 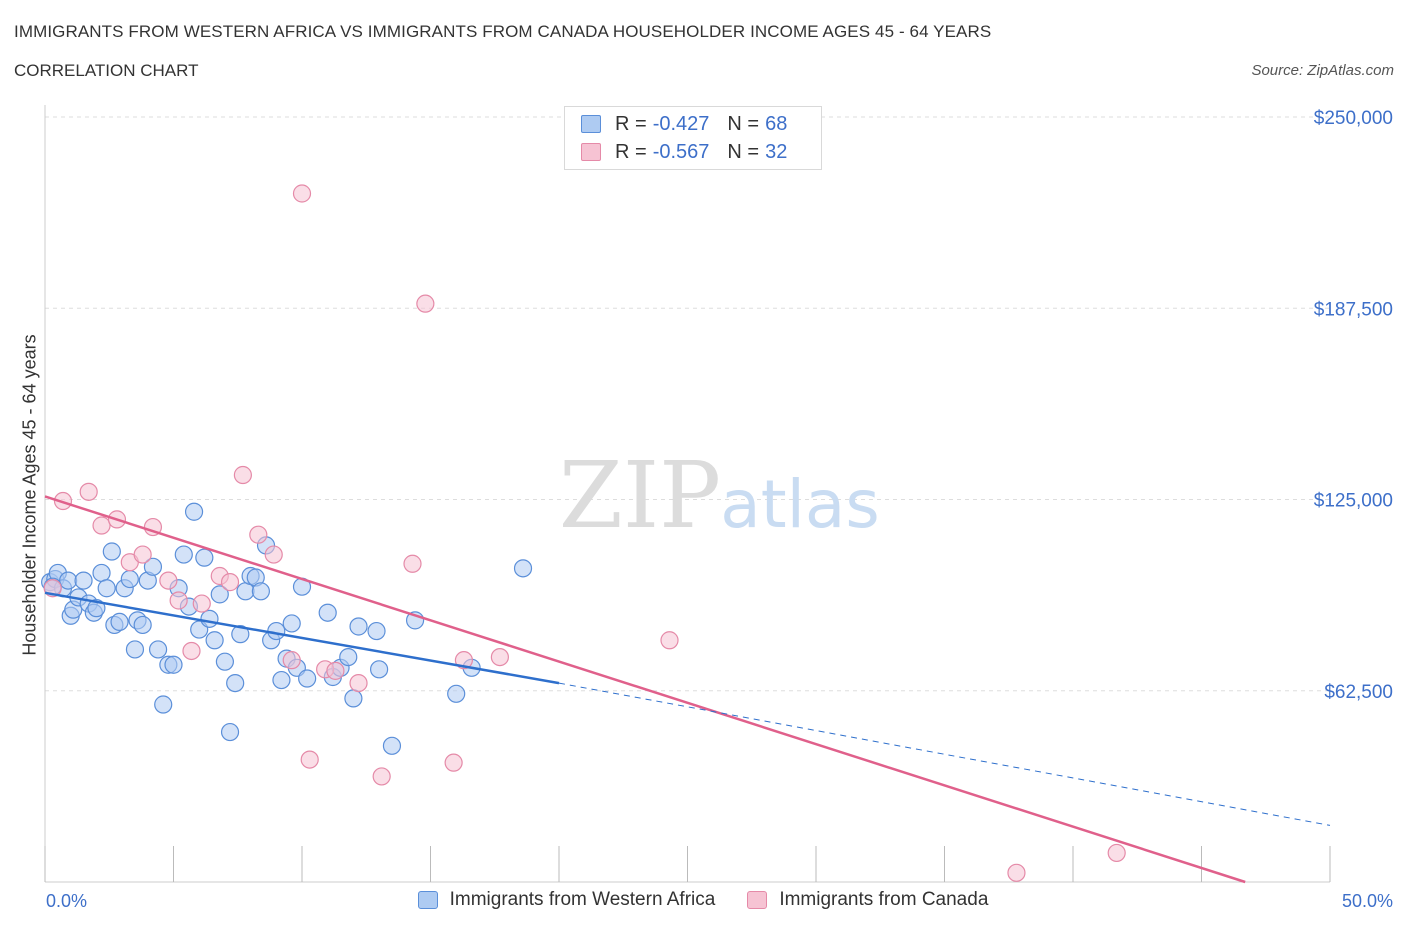 I want to click on legend-label: Immigrants from Canada, so click(x=884, y=899).